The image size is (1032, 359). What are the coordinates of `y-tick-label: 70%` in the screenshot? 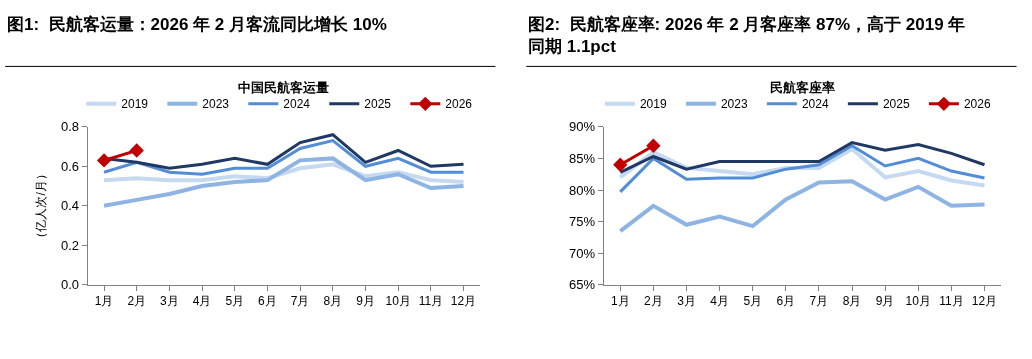 It's located at (582, 253).